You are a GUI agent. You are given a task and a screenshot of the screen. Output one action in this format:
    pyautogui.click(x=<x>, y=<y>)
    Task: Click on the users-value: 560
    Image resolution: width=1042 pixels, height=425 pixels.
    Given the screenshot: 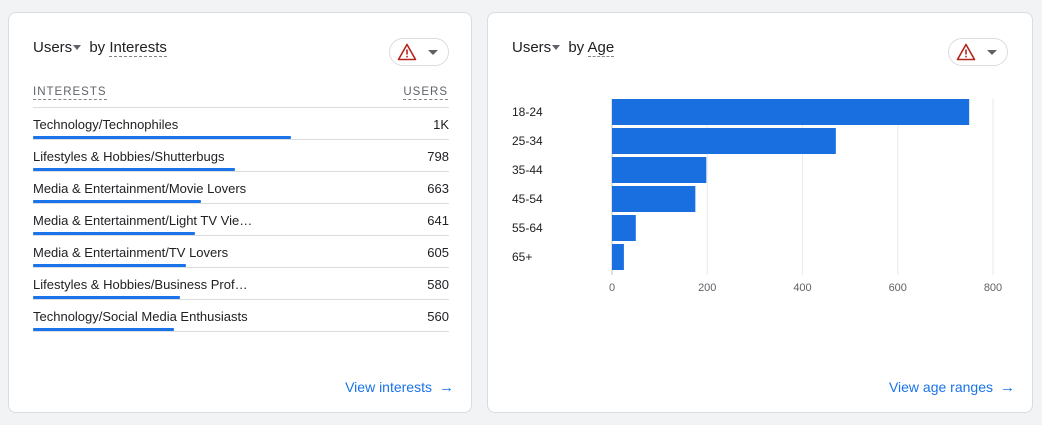 What is the action you would take?
    pyautogui.click(x=438, y=316)
    